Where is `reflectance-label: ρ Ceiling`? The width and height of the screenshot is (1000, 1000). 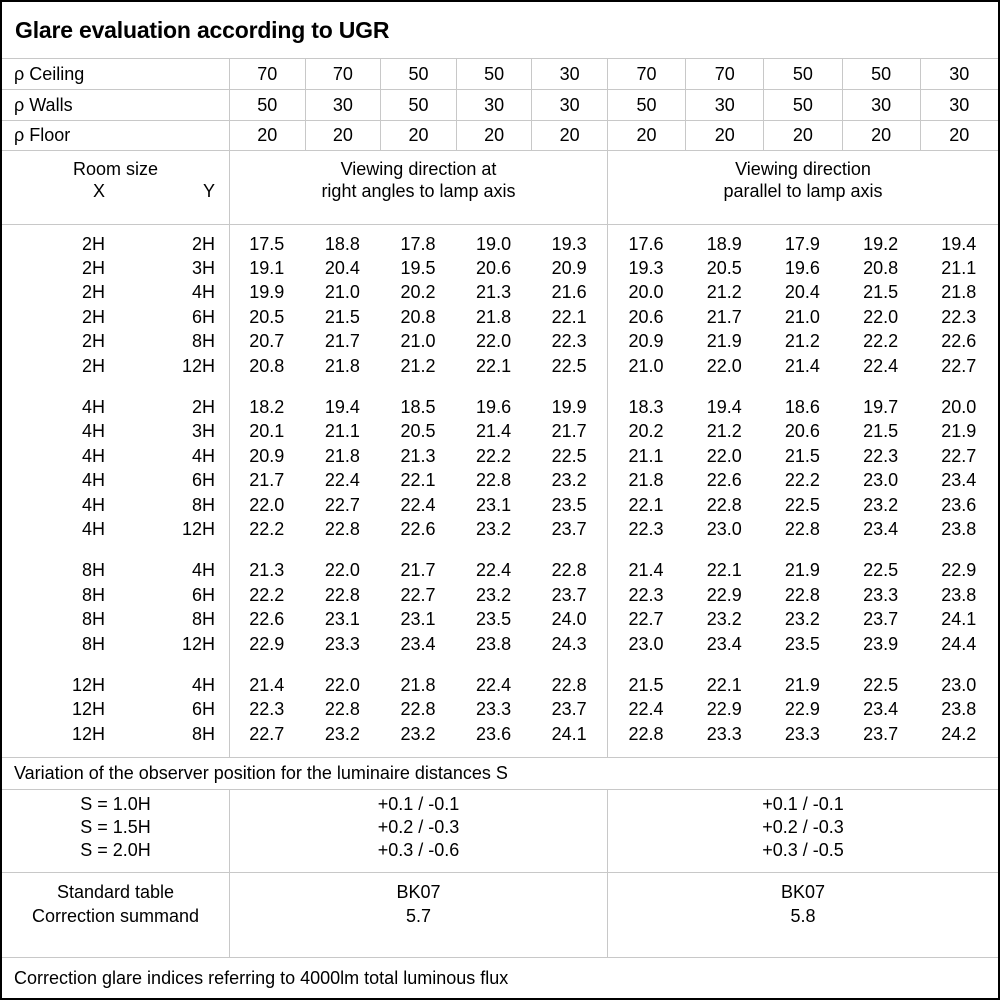 reflectance-label: ρ Ceiling is located at coordinates (49, 73).